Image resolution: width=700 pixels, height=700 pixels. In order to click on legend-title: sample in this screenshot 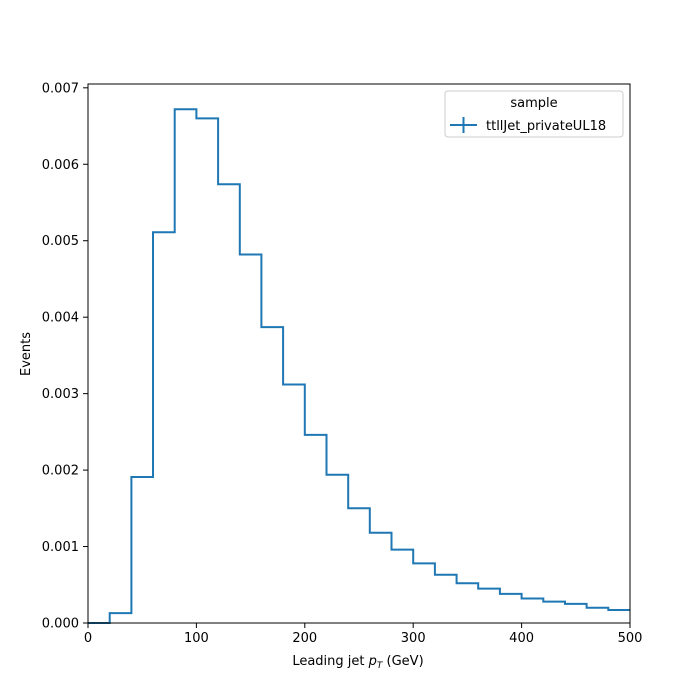, I will do `click(533, 103)`.